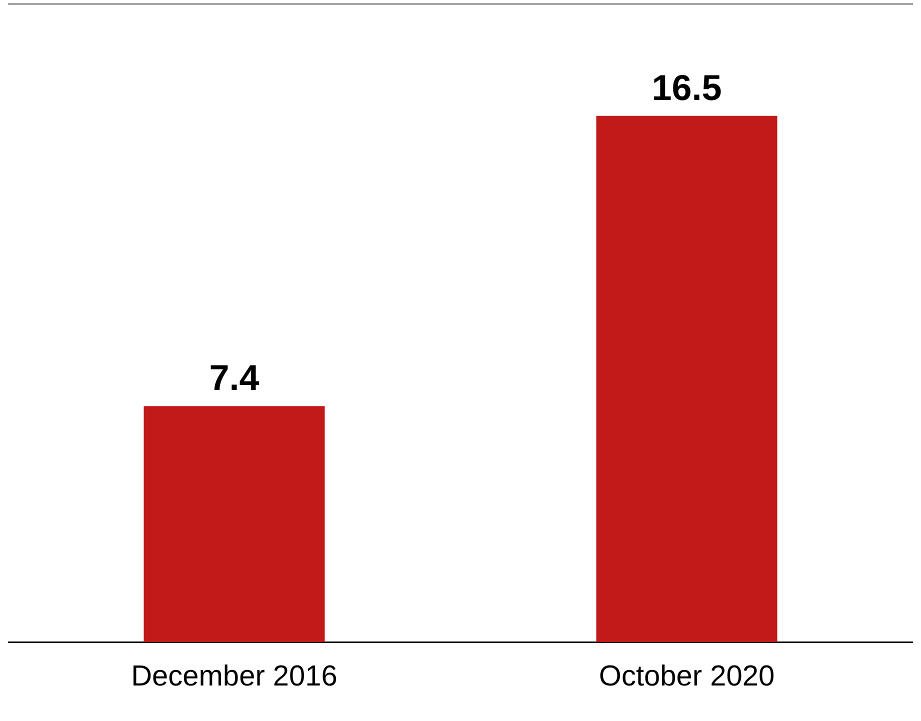 The width and height of the screenshot is (921, 721). Describe the element at coordinates (234, 377) in the screenshot. I see `data-label: 7.4` at that location.